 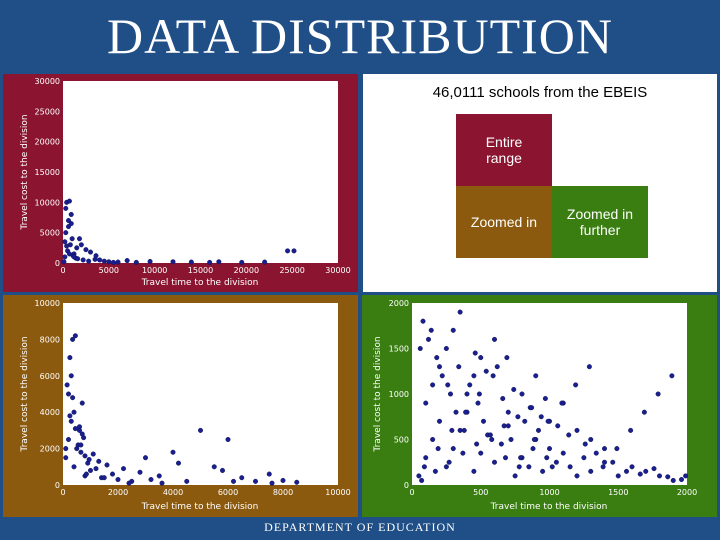 What do you see at coordinates (600, 222) in the screenshot?
I see `legend-zoomed-further: Zoomed in further` at bounding box center [600, 222].